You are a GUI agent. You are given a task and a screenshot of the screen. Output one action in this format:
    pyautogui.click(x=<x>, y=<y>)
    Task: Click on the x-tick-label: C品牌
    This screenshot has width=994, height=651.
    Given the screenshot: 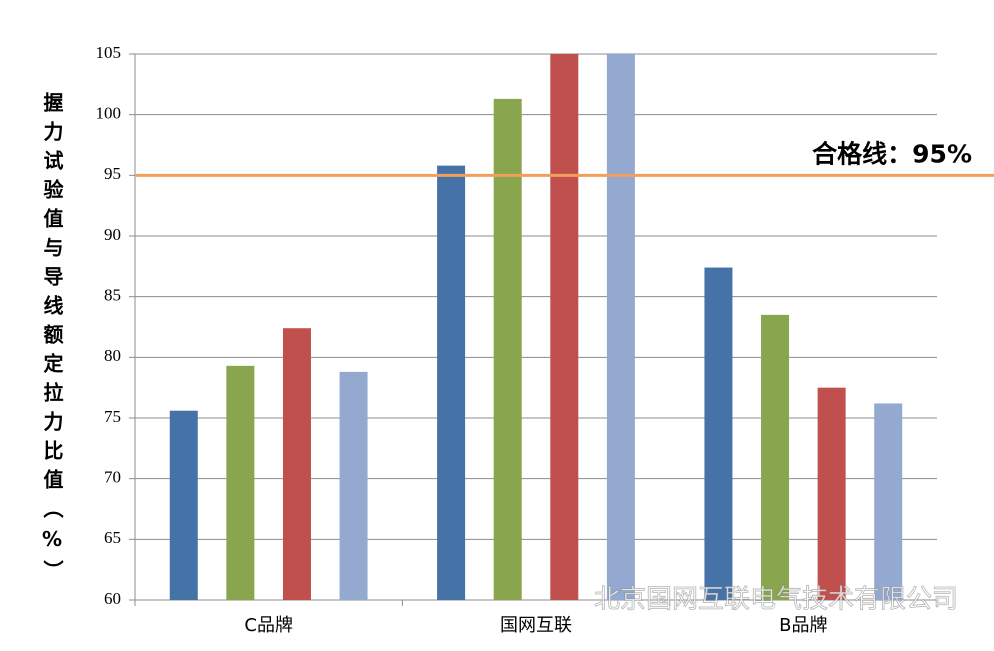 What is the action you would take?
    pyautogui.click(x=268, y=625)
    